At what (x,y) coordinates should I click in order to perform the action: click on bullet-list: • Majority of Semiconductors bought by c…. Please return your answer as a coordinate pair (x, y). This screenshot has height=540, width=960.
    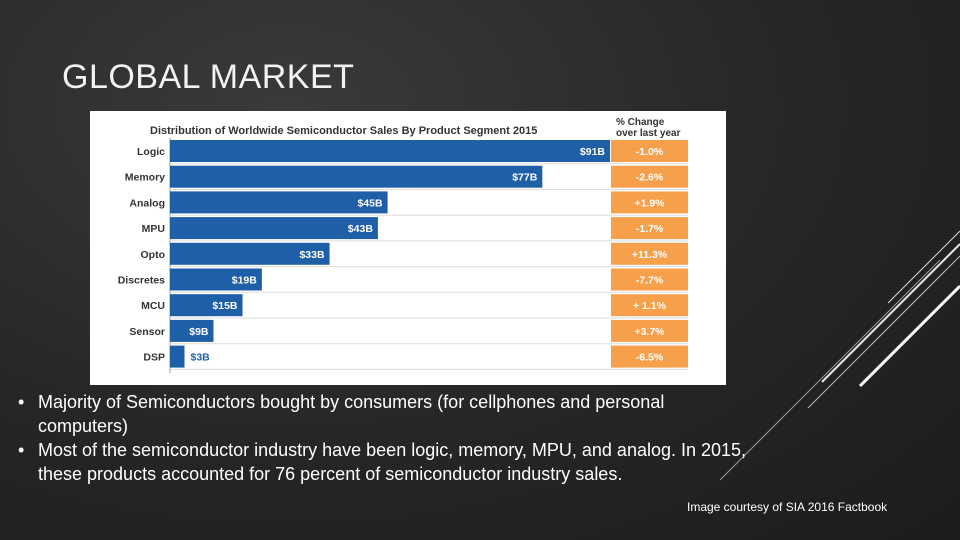
    Looking at the image, I should click on (384, 438).